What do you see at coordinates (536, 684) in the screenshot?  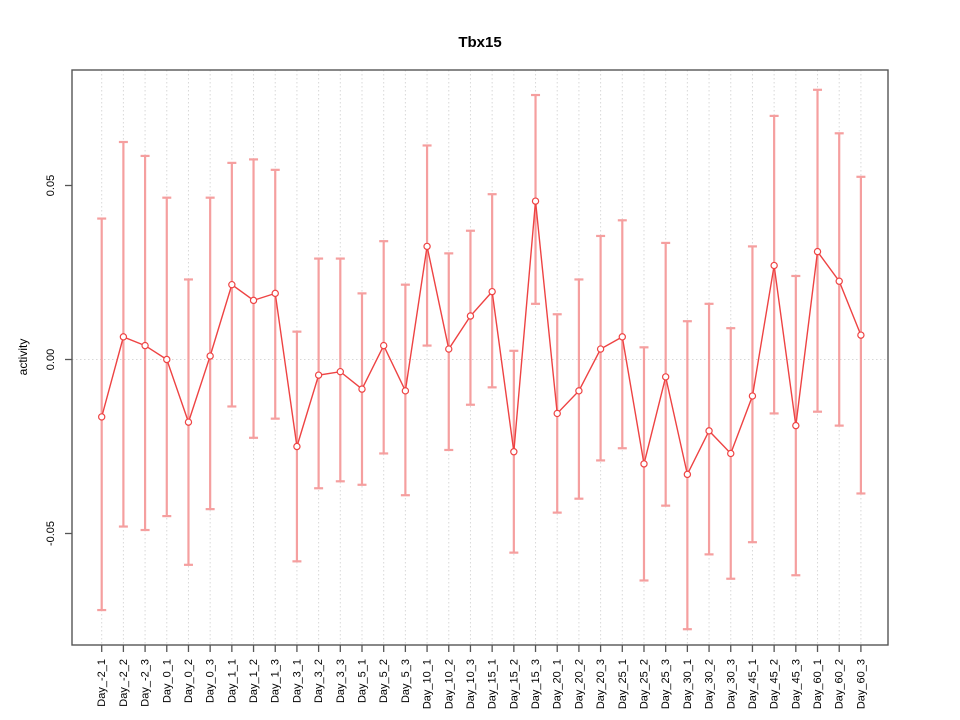 I see `x-tick-label: Day_15_3` at bounding box center [536, 684].